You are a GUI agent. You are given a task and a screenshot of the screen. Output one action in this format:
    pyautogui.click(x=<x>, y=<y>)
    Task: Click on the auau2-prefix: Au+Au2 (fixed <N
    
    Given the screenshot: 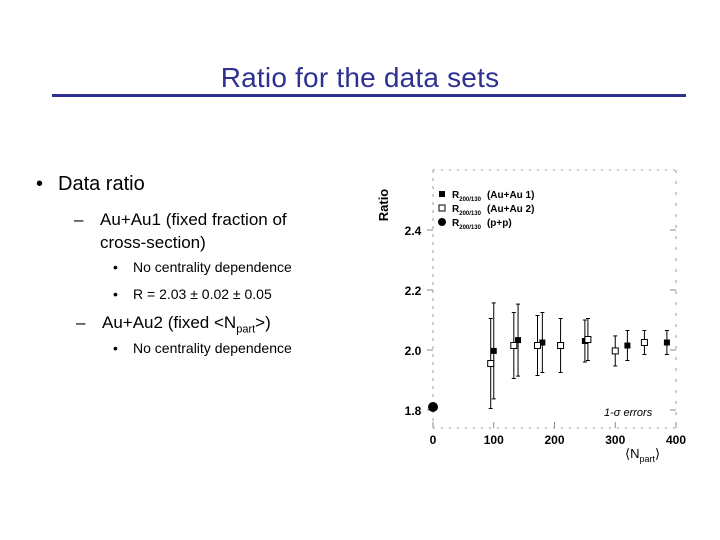 What is the action you would take?
    pyautogui.click(x=169, y=322)
    